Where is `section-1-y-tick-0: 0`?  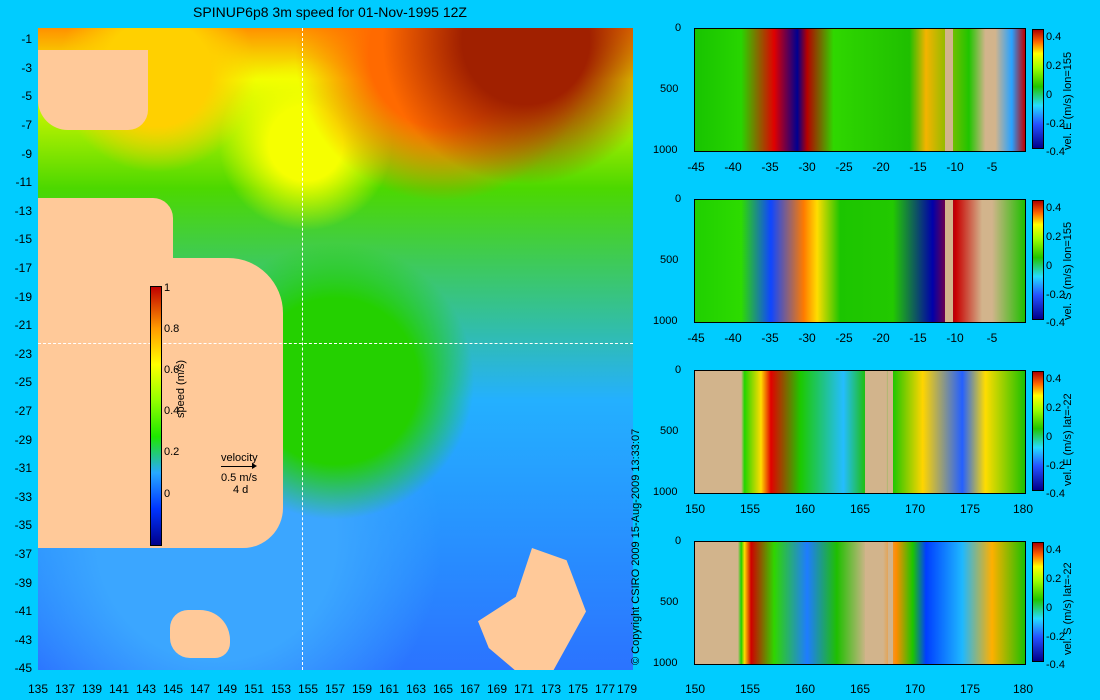
section-1-y-tick-0: 0 is located at coordinates (678, 28).